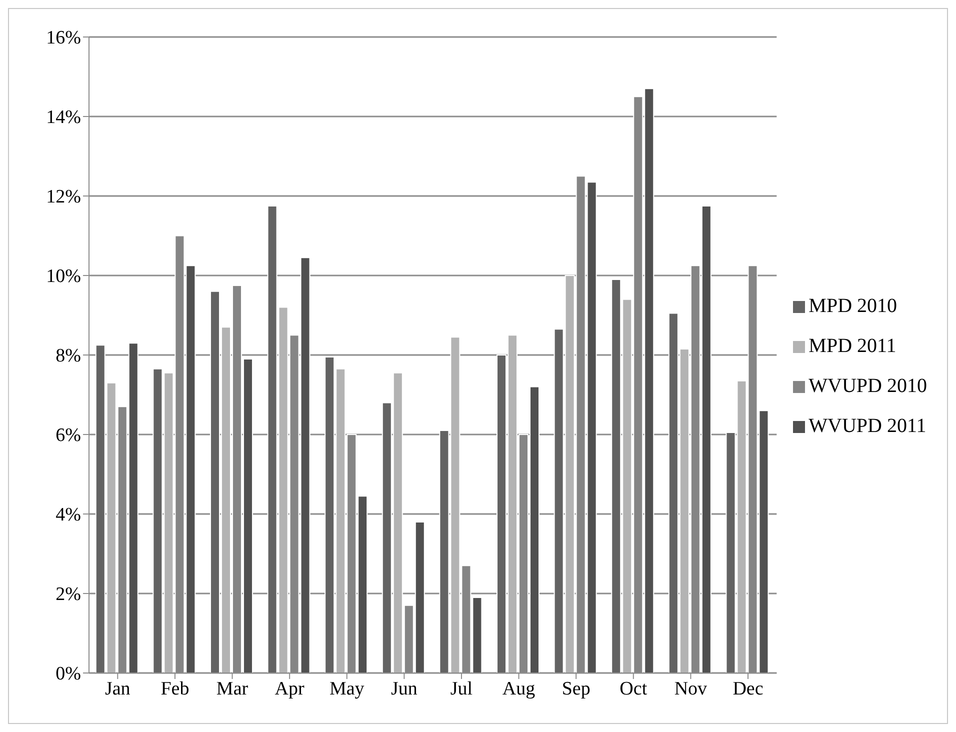 Image resolution: width=956 pixels, height=732 pixels. Describe the element at coordinates (867, 426) in the screenshot. I see `legend-label: WVUPD 2011` at that location.